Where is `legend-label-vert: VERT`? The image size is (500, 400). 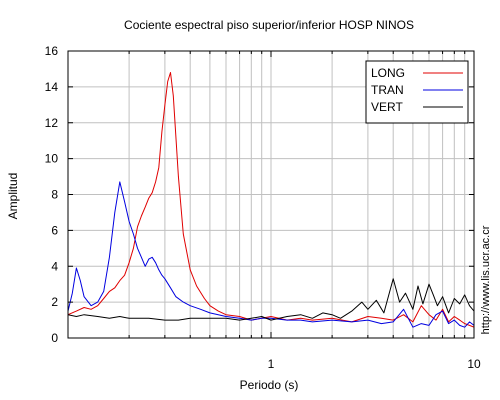
legend-label-vert: VERT is located at coordinates (387, 107).